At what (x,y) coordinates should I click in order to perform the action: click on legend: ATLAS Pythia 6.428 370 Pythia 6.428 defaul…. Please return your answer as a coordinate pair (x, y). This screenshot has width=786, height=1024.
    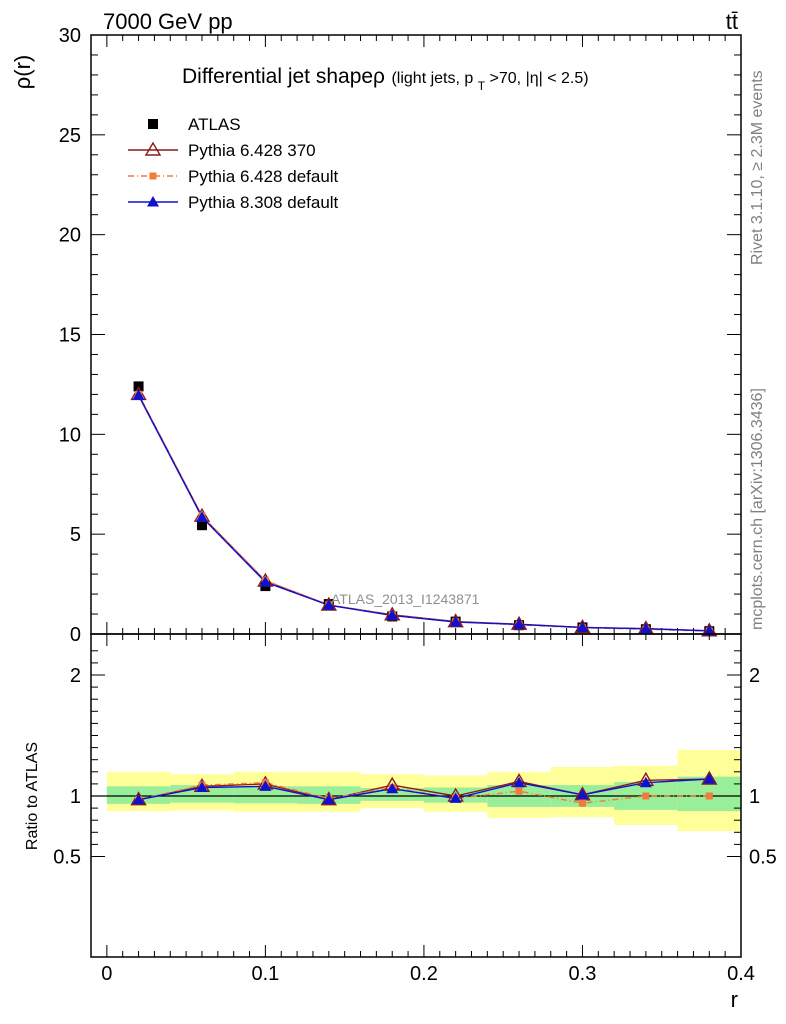
    Looking at the image, I should click on (233, 163).